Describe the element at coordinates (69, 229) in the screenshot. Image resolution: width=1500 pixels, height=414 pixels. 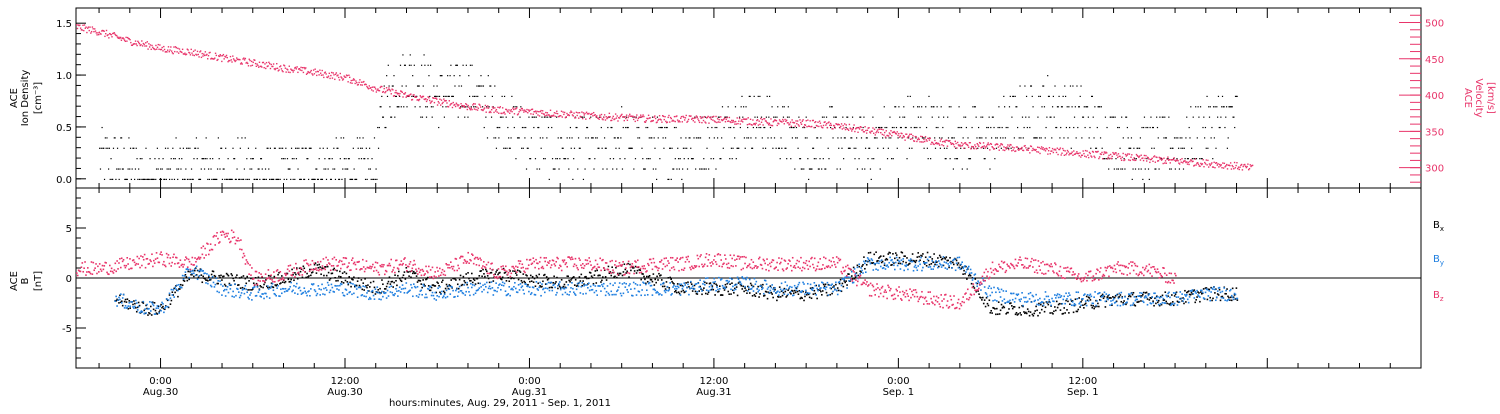
I see `bottom-left-tick-label: 5` at that location.